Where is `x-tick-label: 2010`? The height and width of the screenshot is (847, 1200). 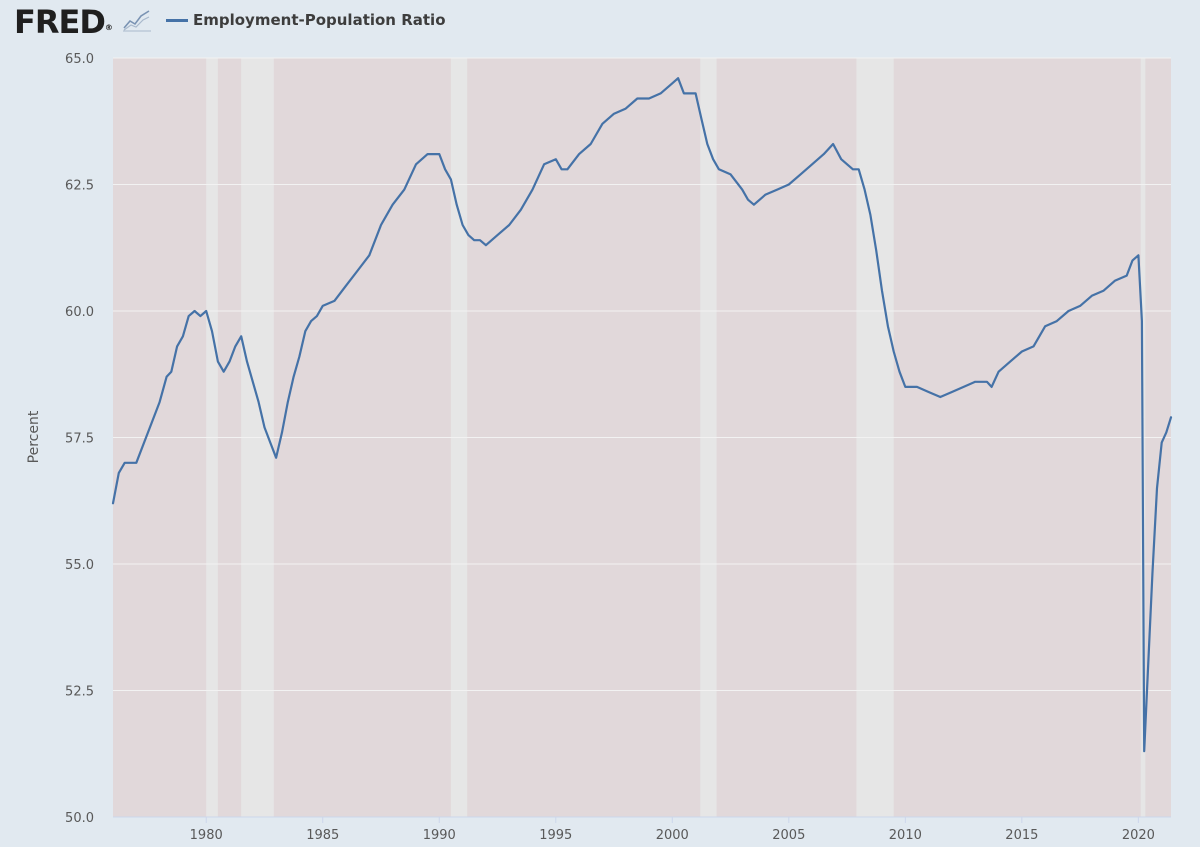 x-tick-label: 2010 is located at coordinates (905, 835).